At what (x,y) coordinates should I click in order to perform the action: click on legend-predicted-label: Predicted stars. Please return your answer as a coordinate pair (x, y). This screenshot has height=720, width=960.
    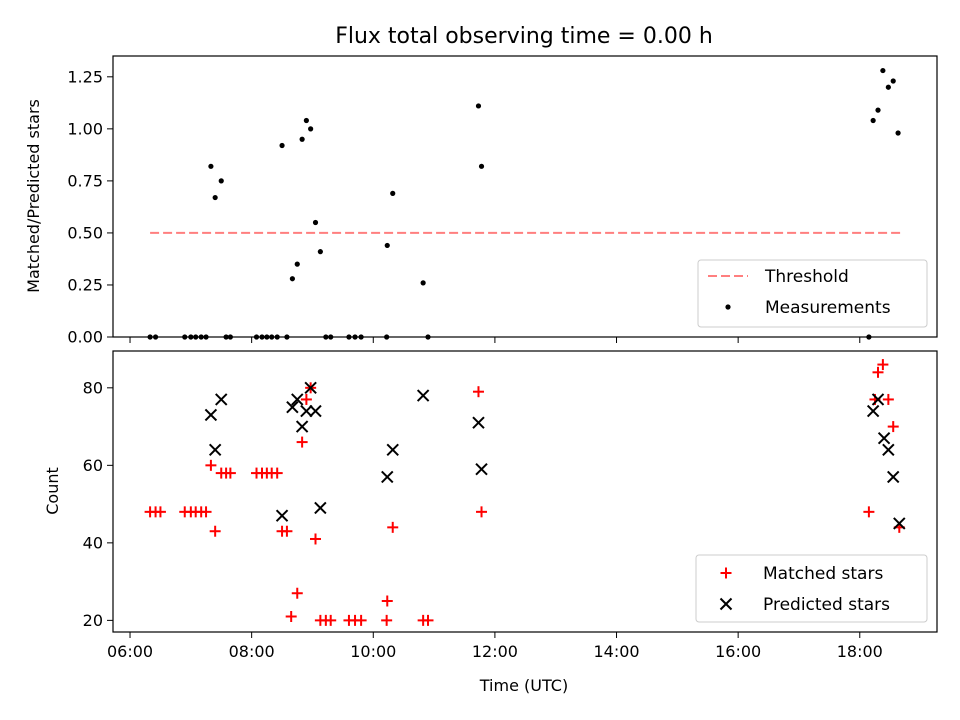
    Looking at the image, I should click on (826, 605).